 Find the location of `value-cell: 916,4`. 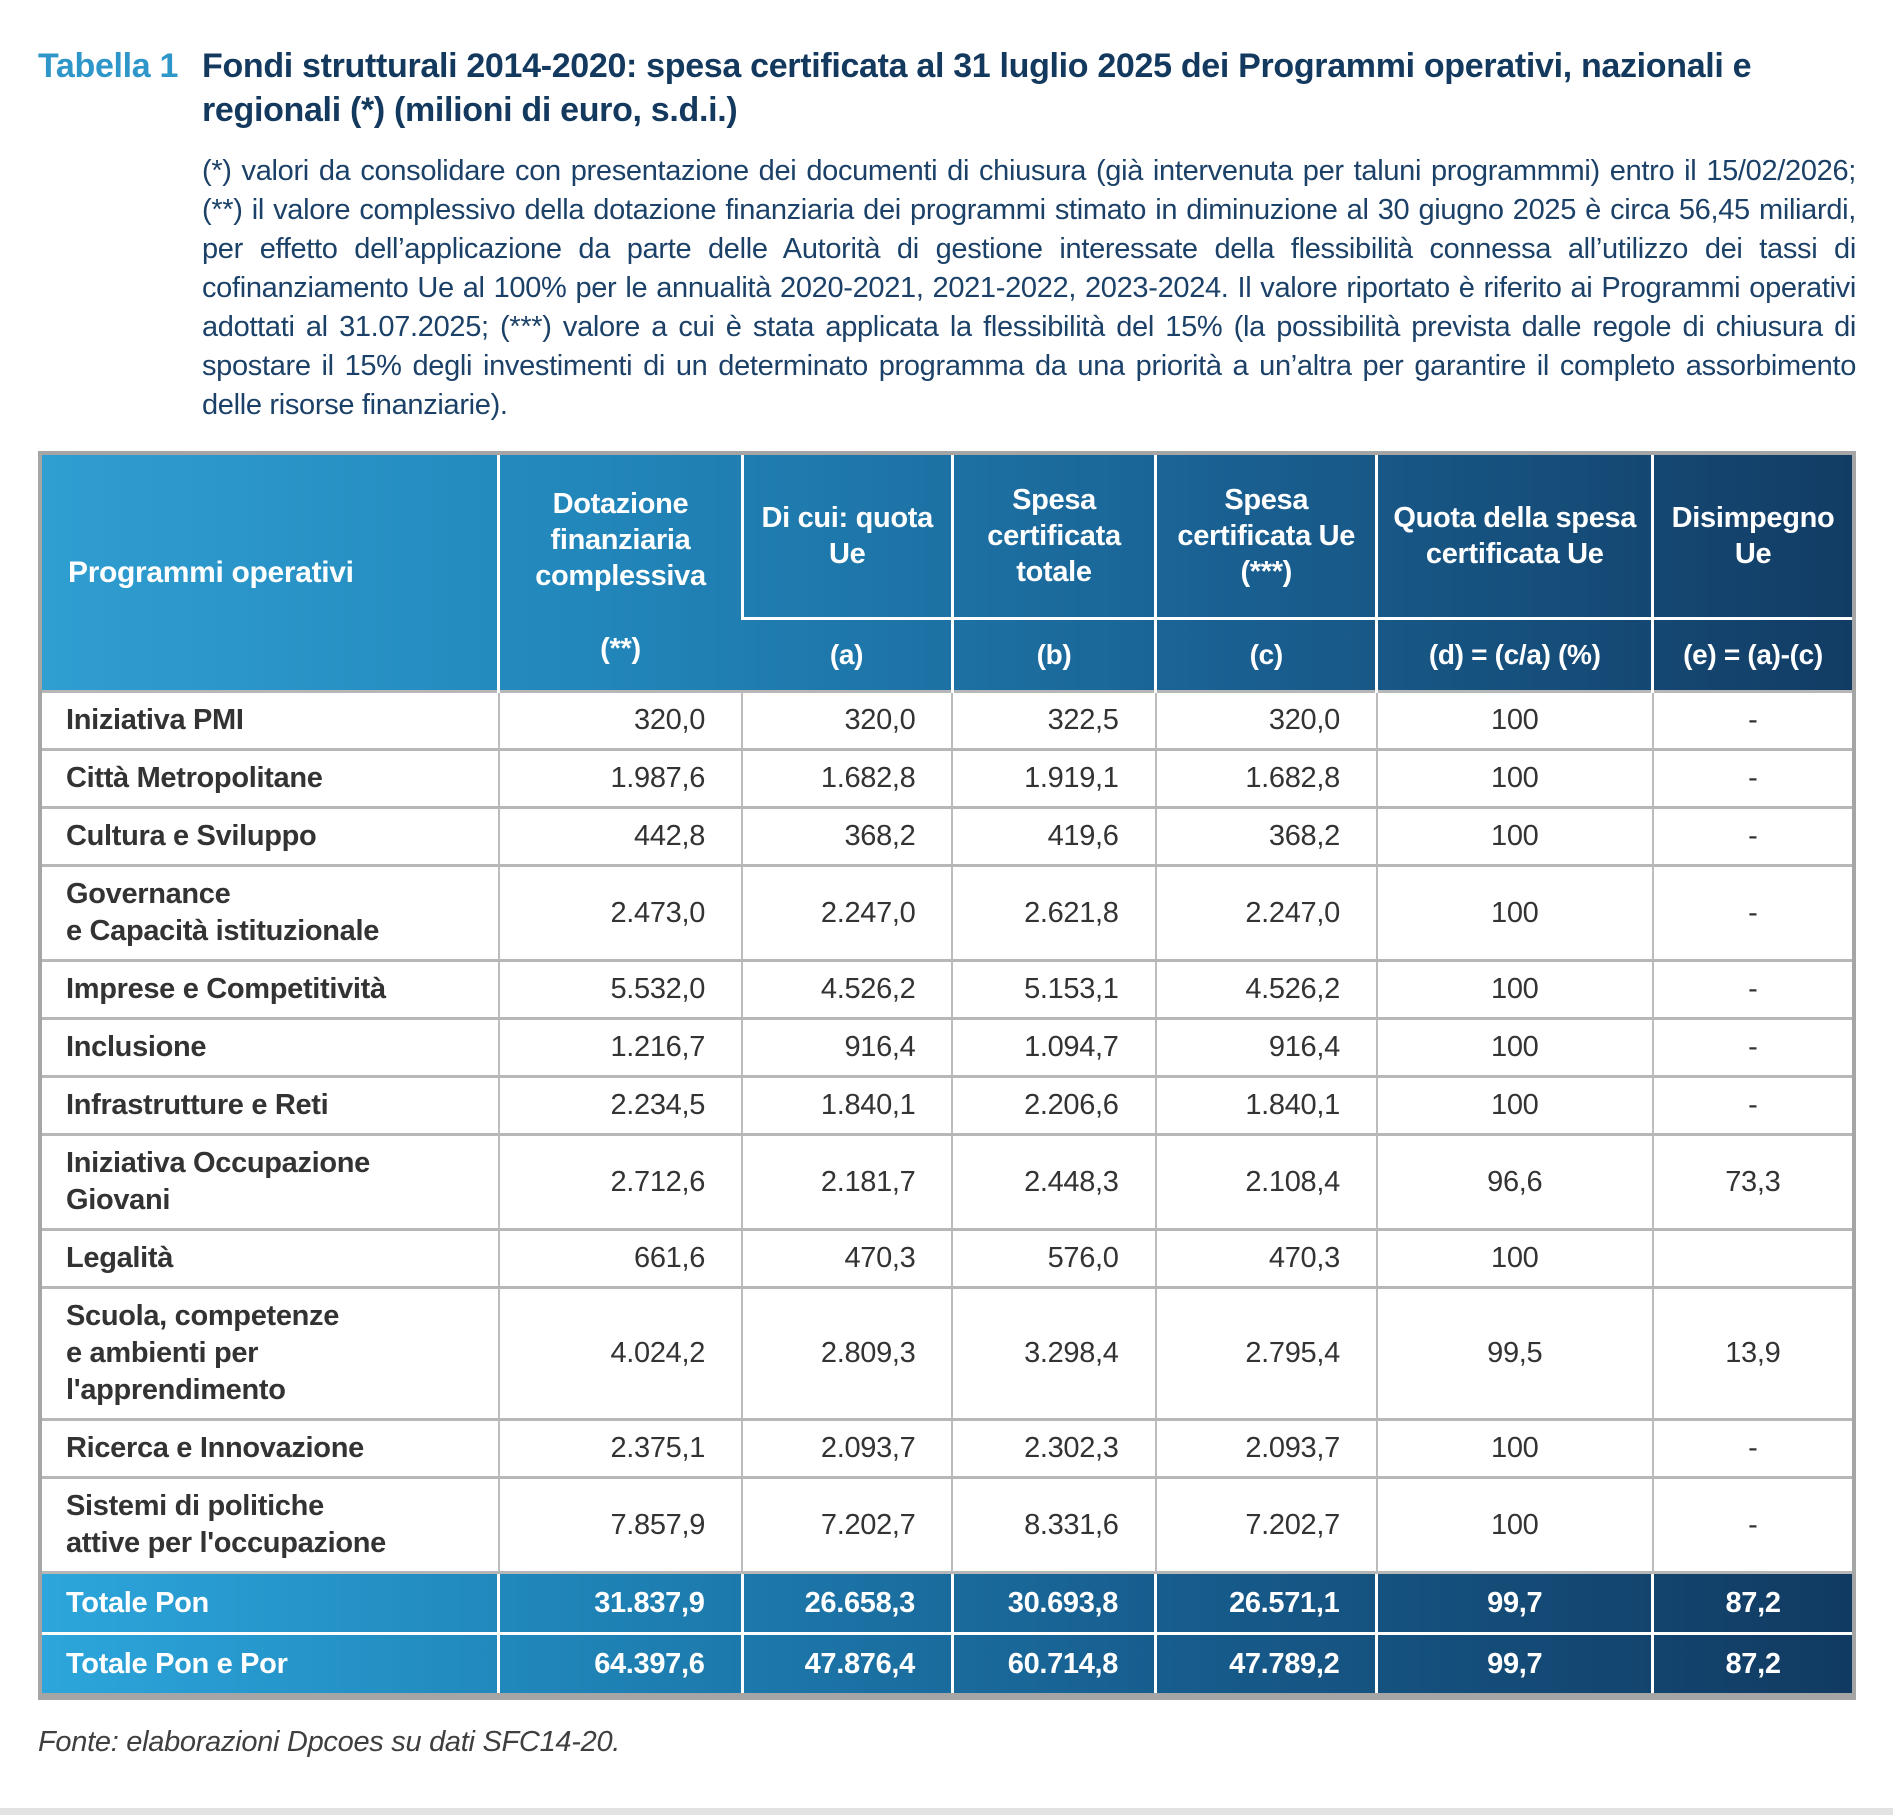

value-cell: 916,4 is located at coordinates (847, 1047).